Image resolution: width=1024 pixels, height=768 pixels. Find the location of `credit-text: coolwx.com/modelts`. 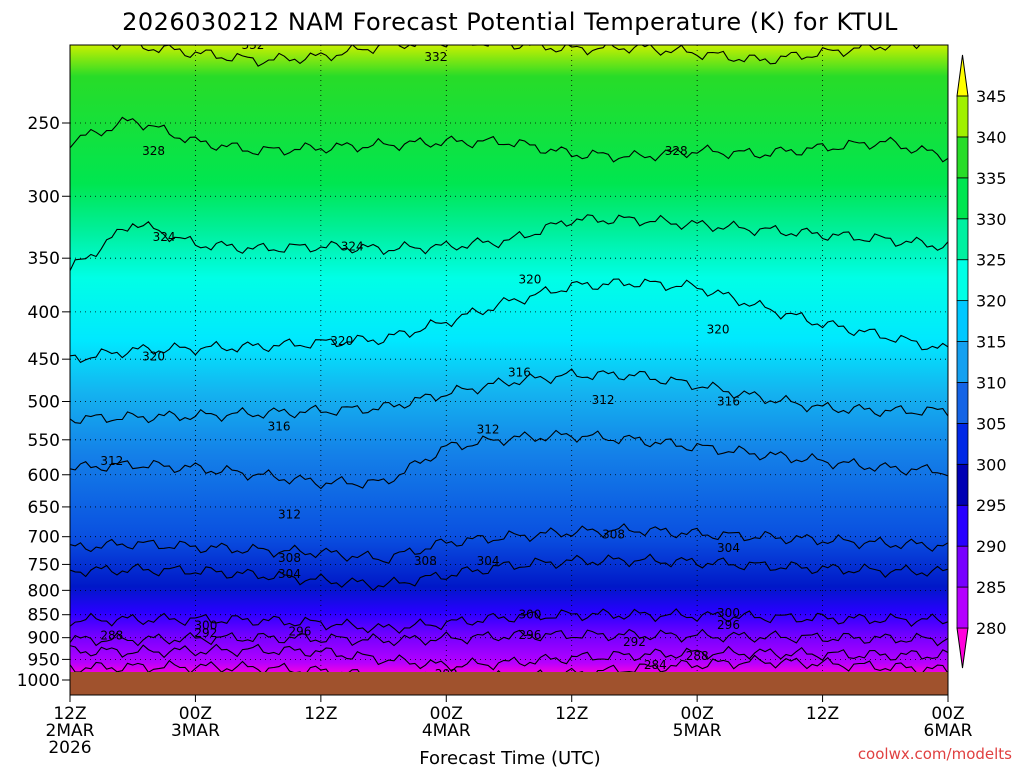

credit-text: coolwx.com/modelts is located at coordinates (935, 754).